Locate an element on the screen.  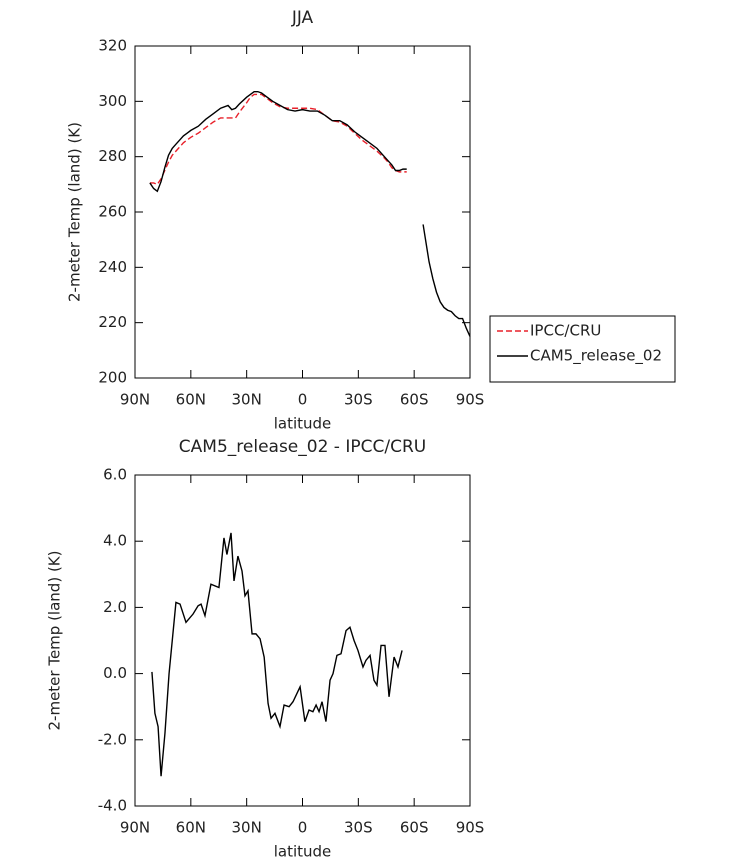
y-tick-label: 240 is located at coordinates (112, 267).